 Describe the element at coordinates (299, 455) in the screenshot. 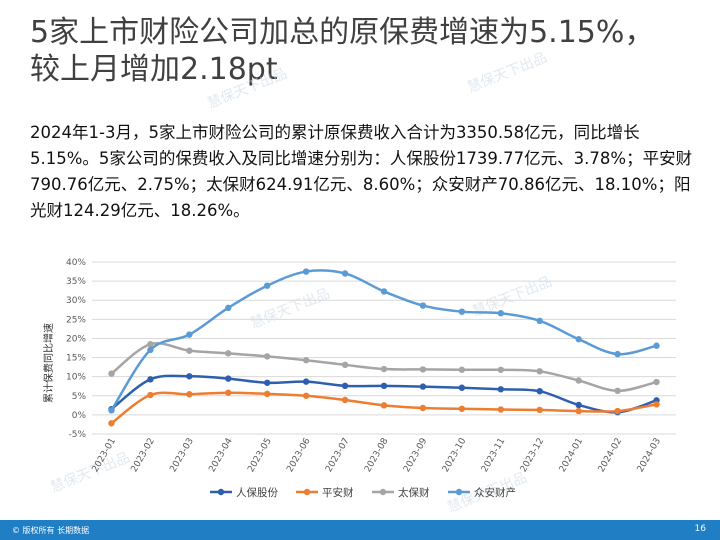

I see `x-tick-label: 2023-06` at that location.